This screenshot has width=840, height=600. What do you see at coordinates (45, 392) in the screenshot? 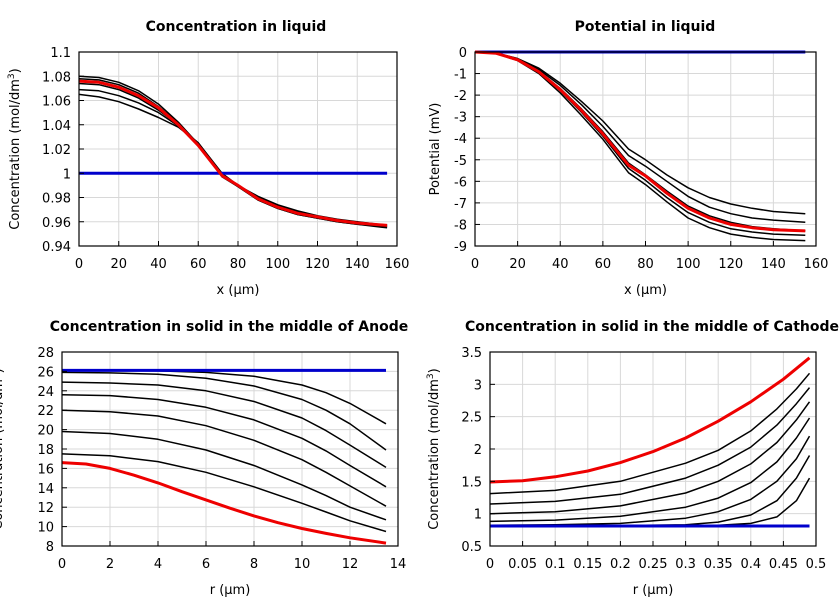
I see `y-tick-label: 24` at bounding box center [45, 392].